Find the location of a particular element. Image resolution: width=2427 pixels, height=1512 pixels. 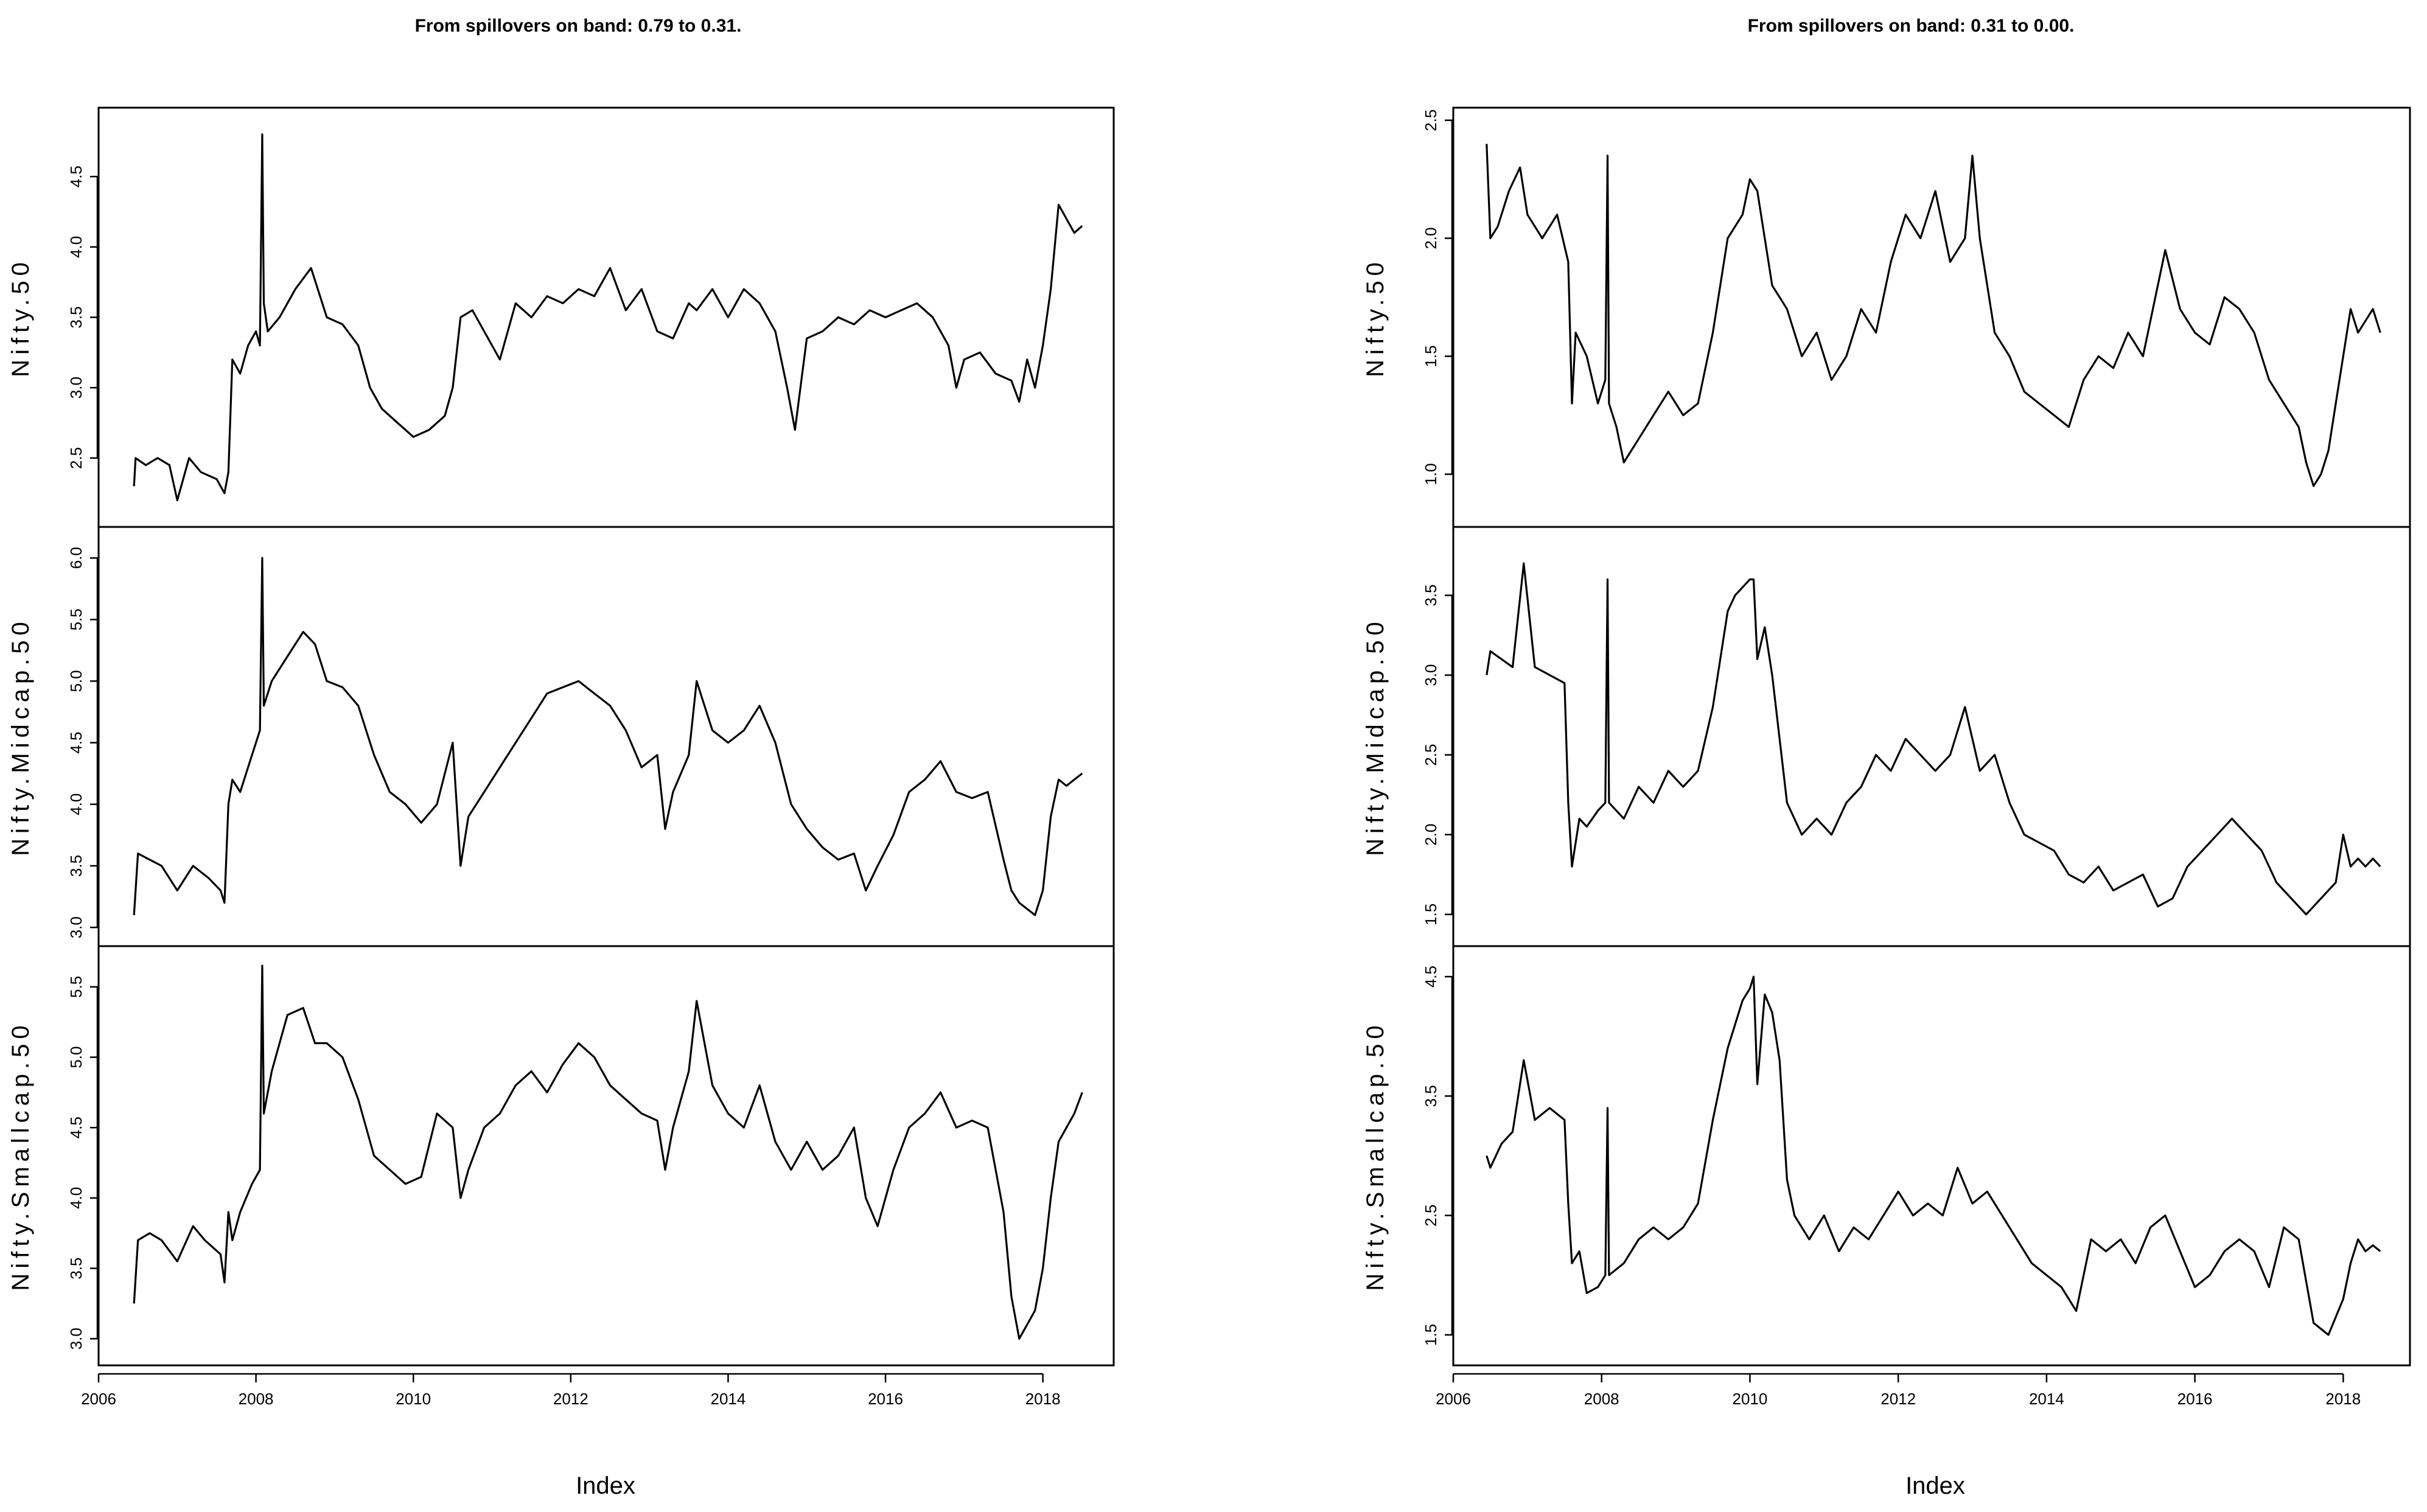

chart-title: From spillovers on band: 0.79 to 0.31. is located at coordinates (578, 26).